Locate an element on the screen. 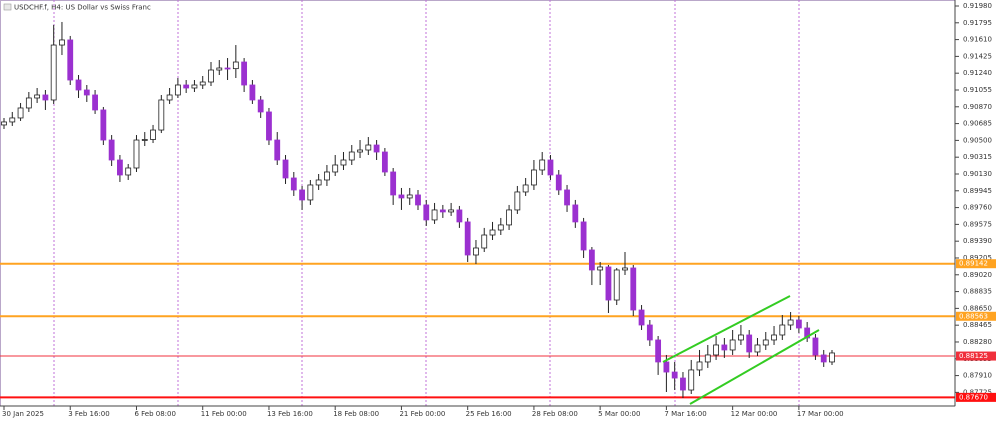 This screenshot has height=421, width=1000. channel-lower is located at coordinates (754, 367).